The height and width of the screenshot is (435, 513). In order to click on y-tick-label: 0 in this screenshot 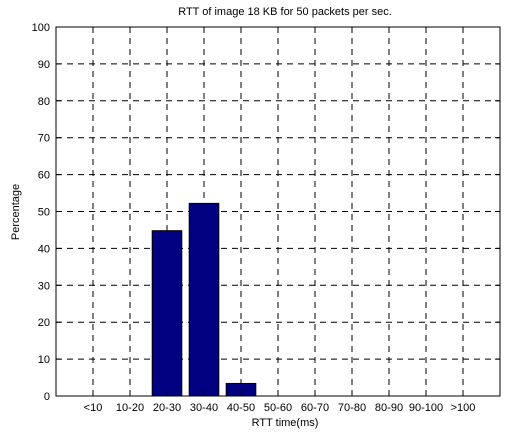, I will do `click(47, 397)`.